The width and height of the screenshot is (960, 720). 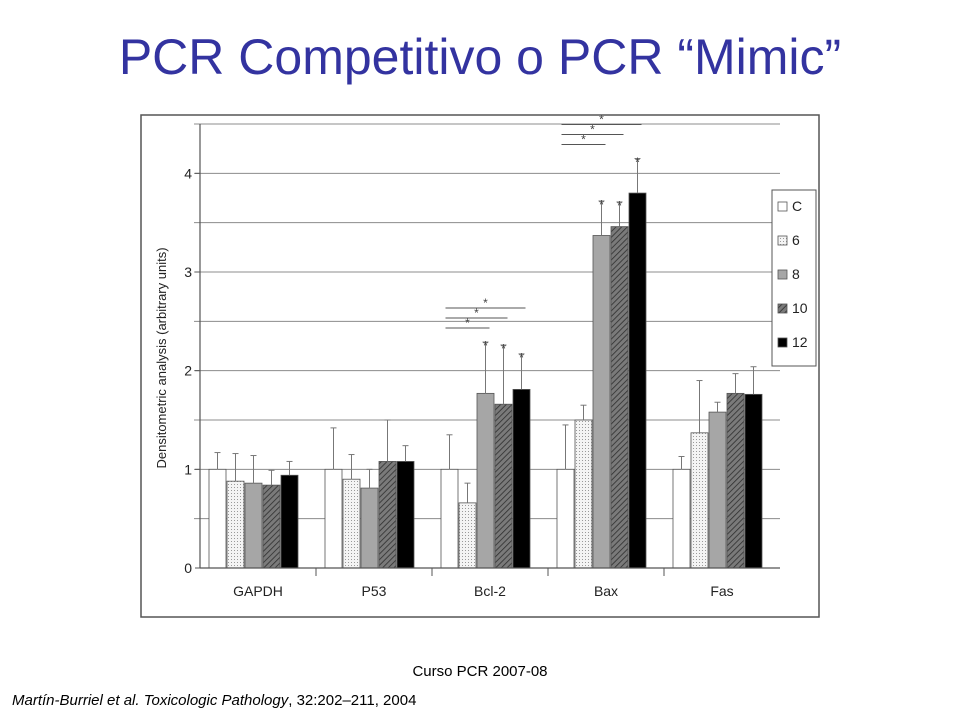 I want to click on x-tick-label: GAPDH, so click(x=258, y=591).